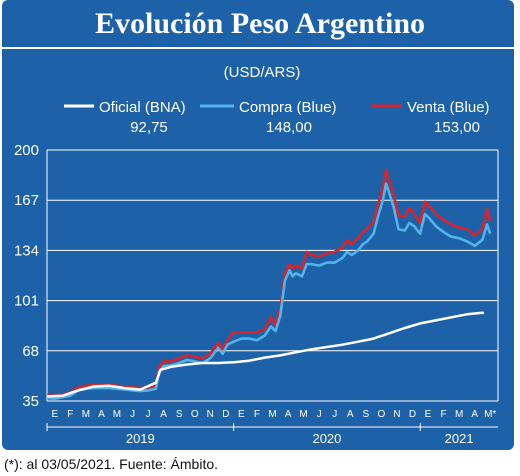  Describe the element at coordinates (457, 127) in the screenshot. I see `legend-last-value: 153,00` at that location.